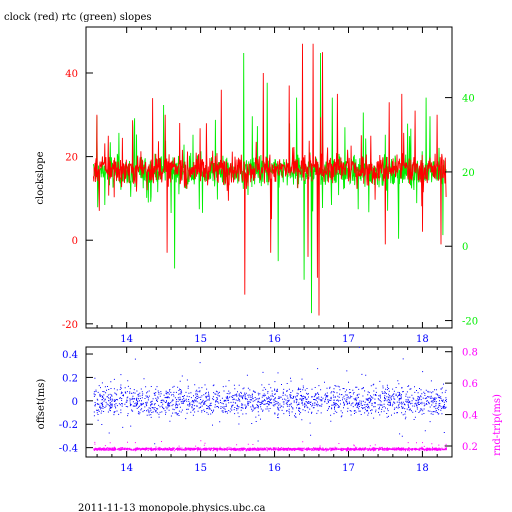  I want to click on upper-y-right-tick-label-3: 40, so click(468, 99).